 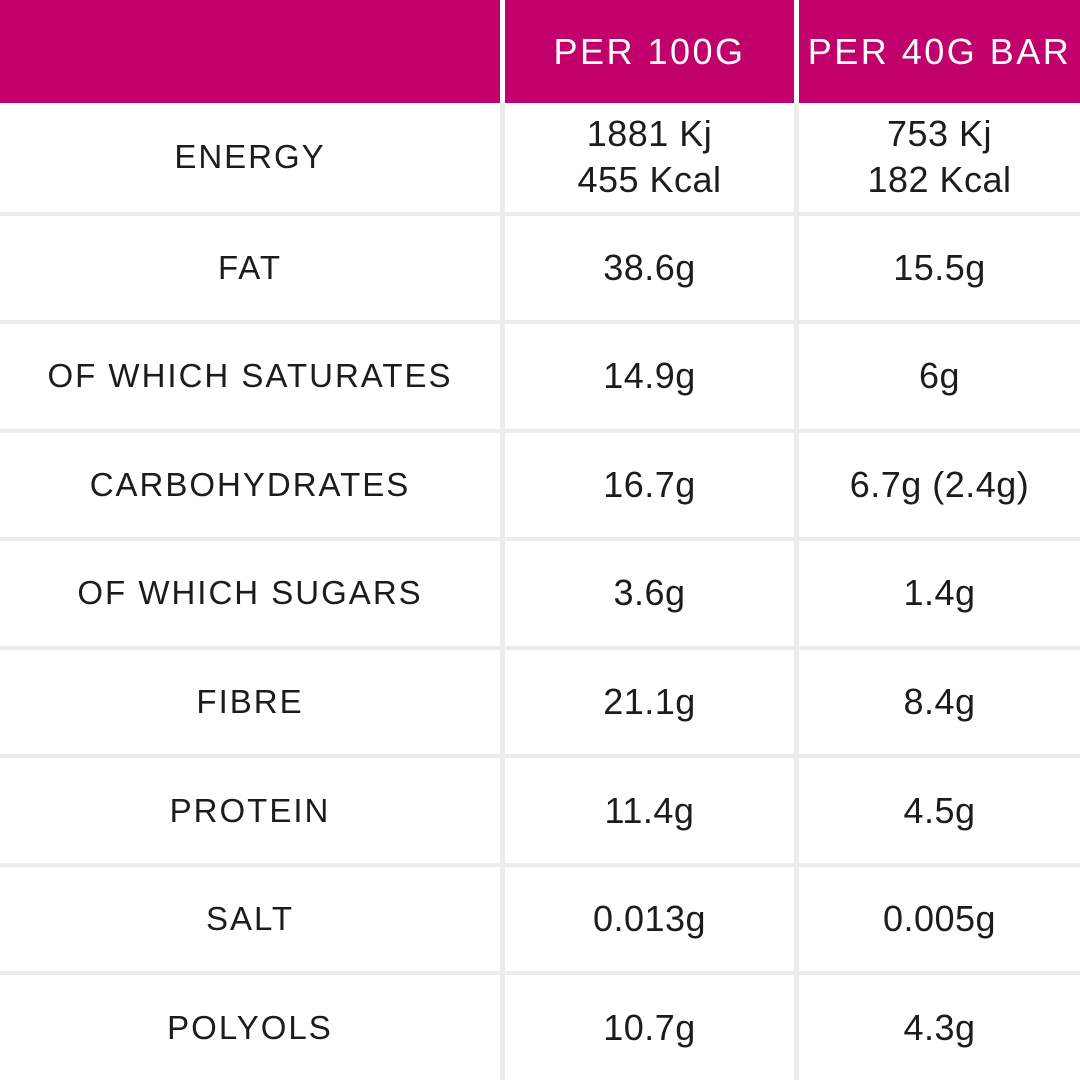 What do you see at coordinates (647, 51) in the screenshot?
I see `header-per-100g: PER 100G` at bounding box center [647, 51].